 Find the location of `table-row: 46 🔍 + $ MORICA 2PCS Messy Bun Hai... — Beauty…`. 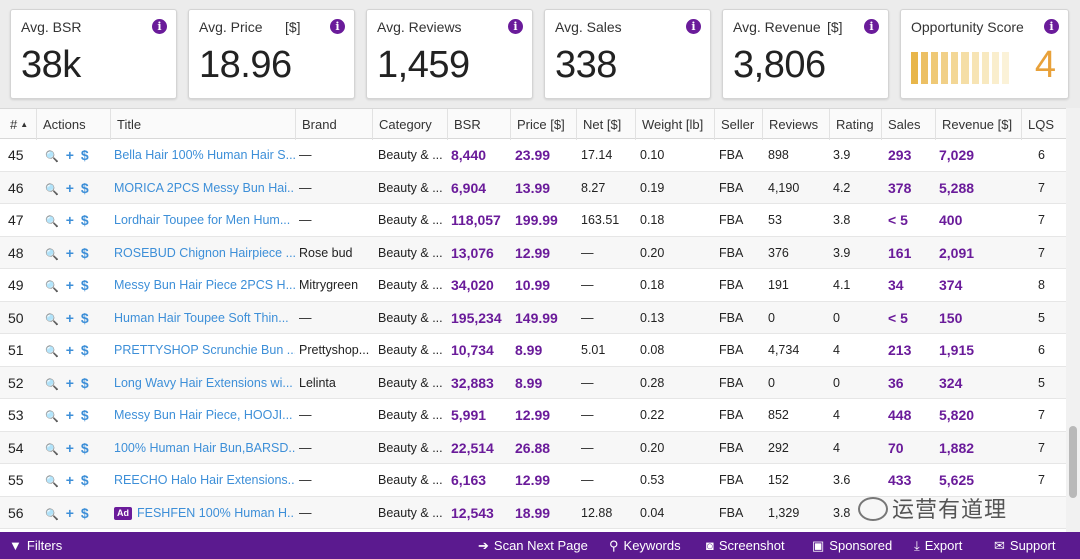

table-row: 46 🔍 + $ MORICA 2PCS Messy Bun Hai... — Beauty… is located at coordinates (533, 187).